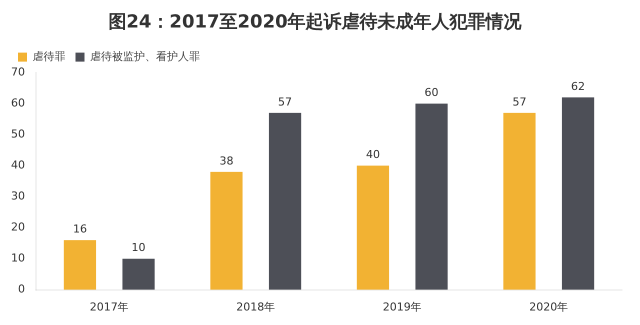 The width and height of the screenshot is (640, 325). I want to click on data-label: 62, so click(578, 86).